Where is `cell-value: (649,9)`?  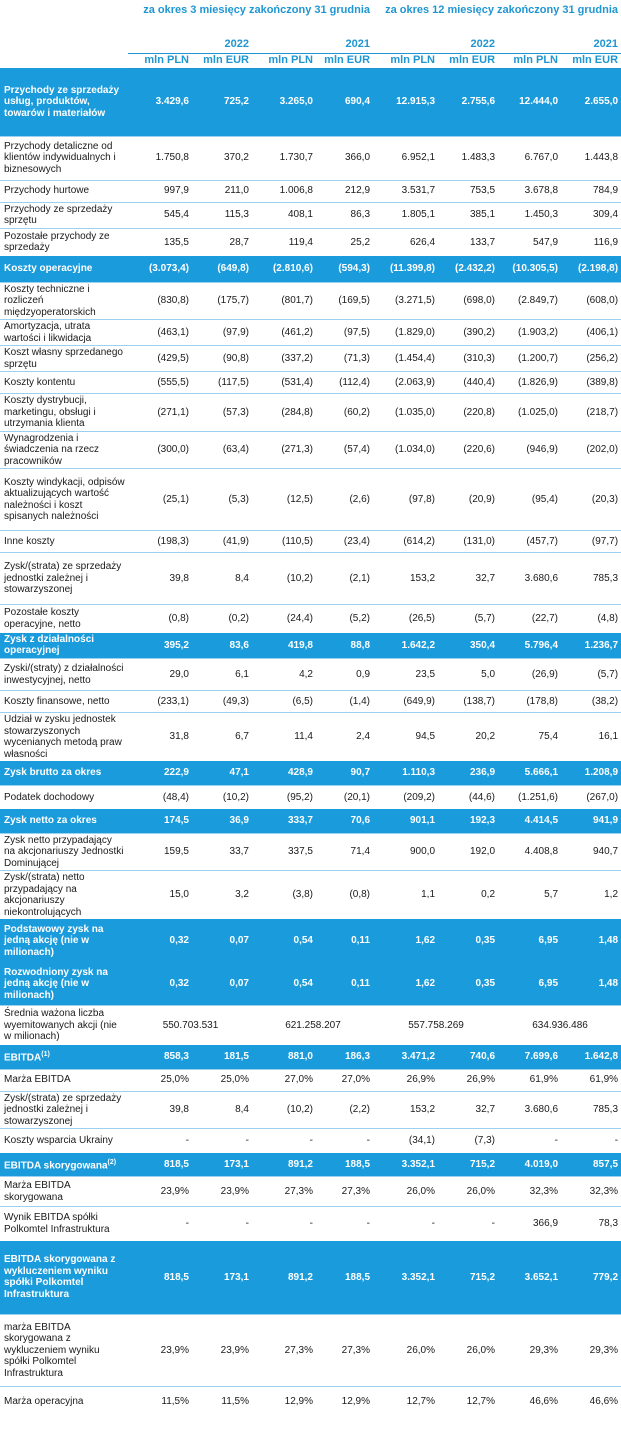
cell-value: (649,9) is located at coordinates (406, 701).